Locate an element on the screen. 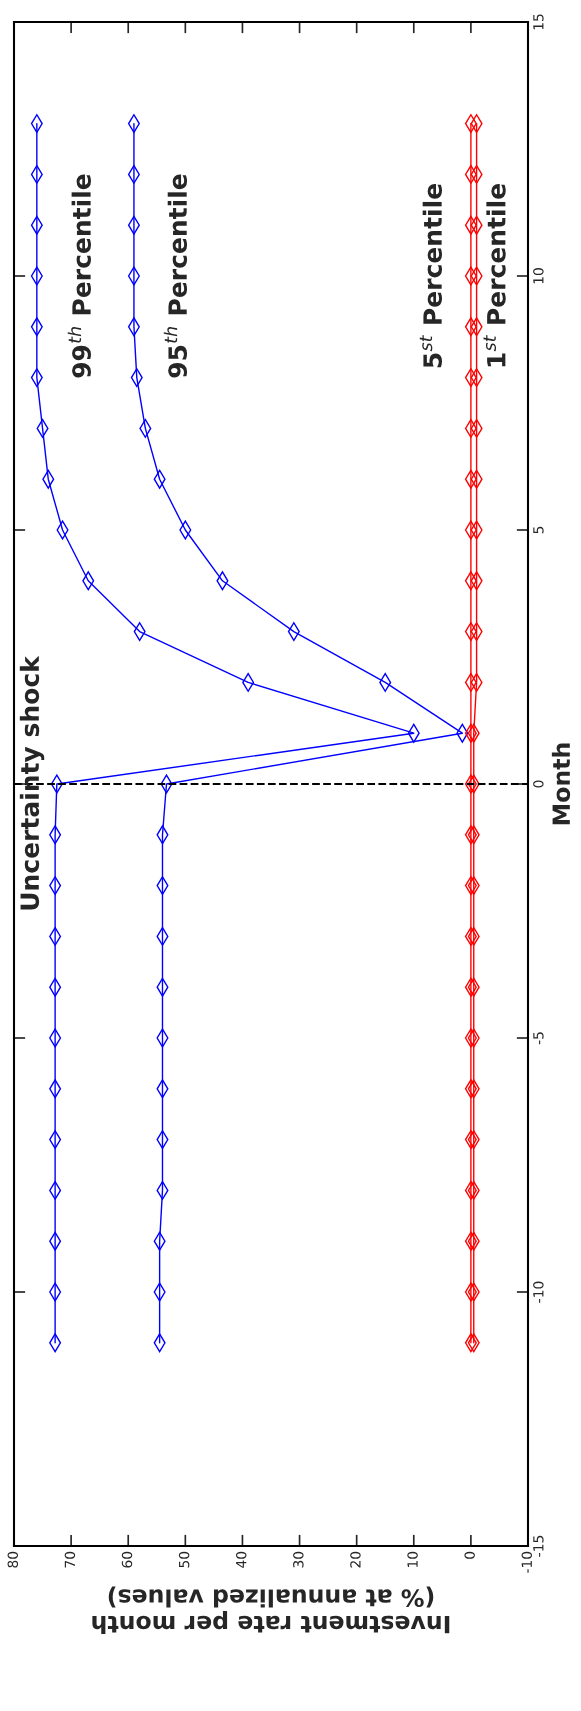 This screenshot has height=1711, width=581. x-tick-label: 20 is located at coordinates (355, 1559).